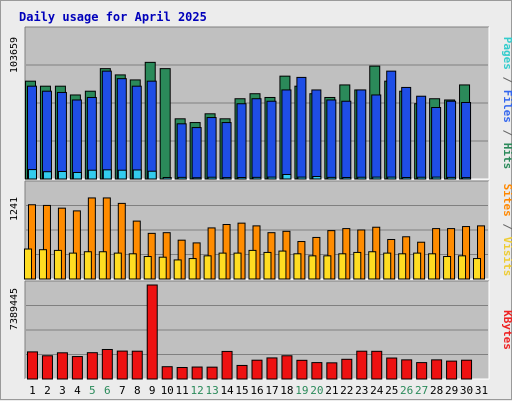 The image size is (512, 401). I want to click on x-tick-label-day-12: 12, so click(197, 390).